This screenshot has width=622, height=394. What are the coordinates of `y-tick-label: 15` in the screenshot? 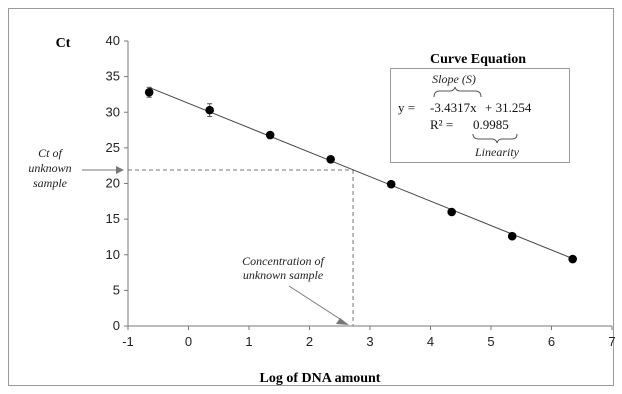 It's located at (113, 218).